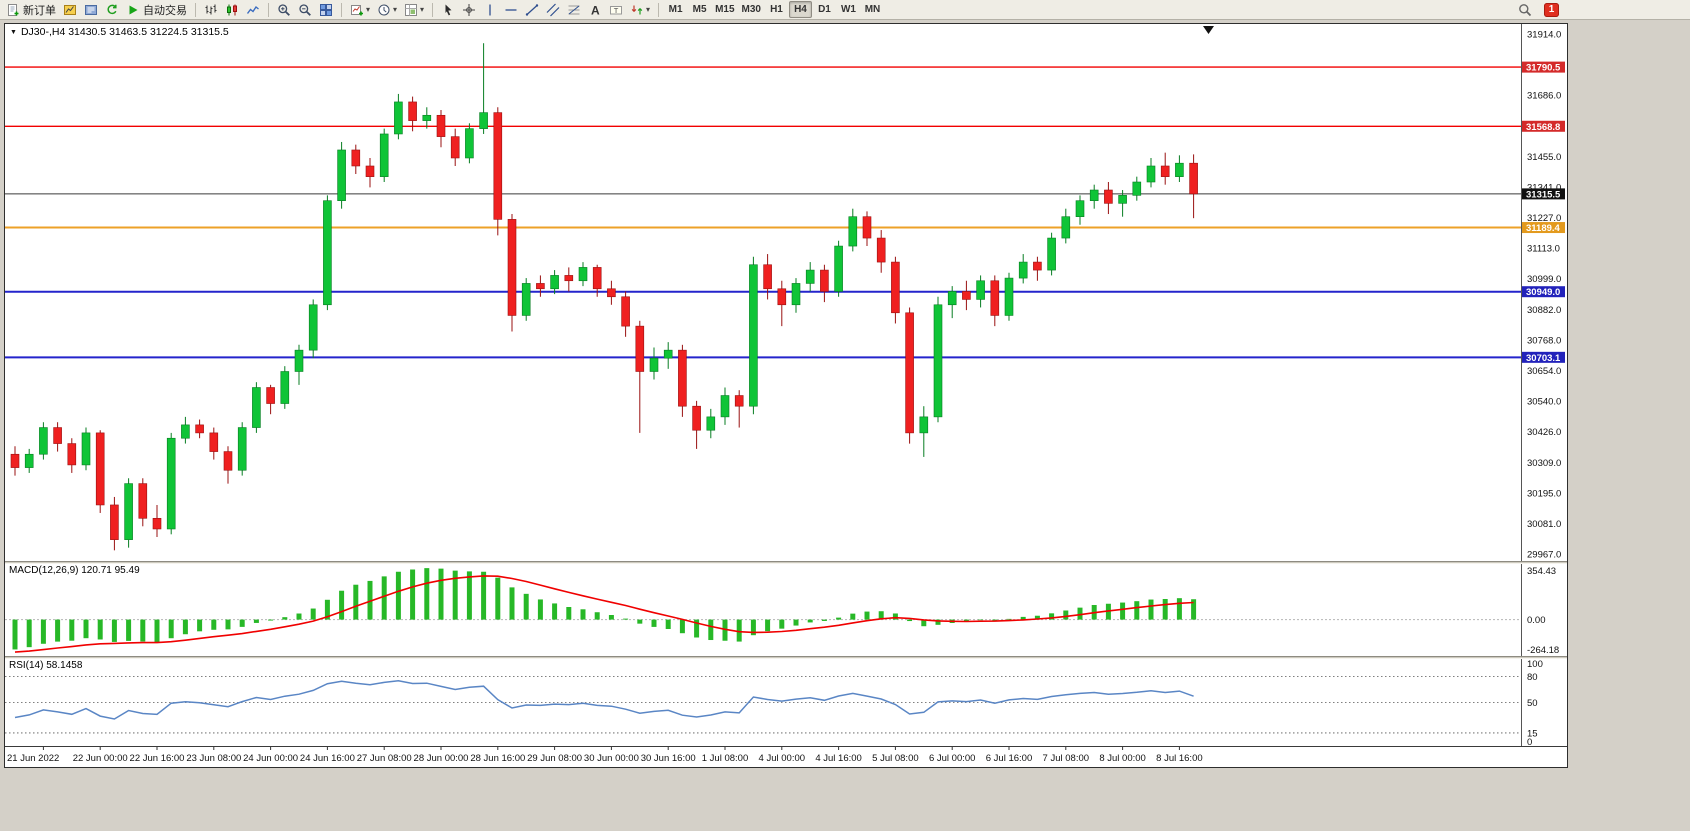 The height and width of the screenshot is (831, 1690). I want to click on svg-text: T, so click(616, 9).